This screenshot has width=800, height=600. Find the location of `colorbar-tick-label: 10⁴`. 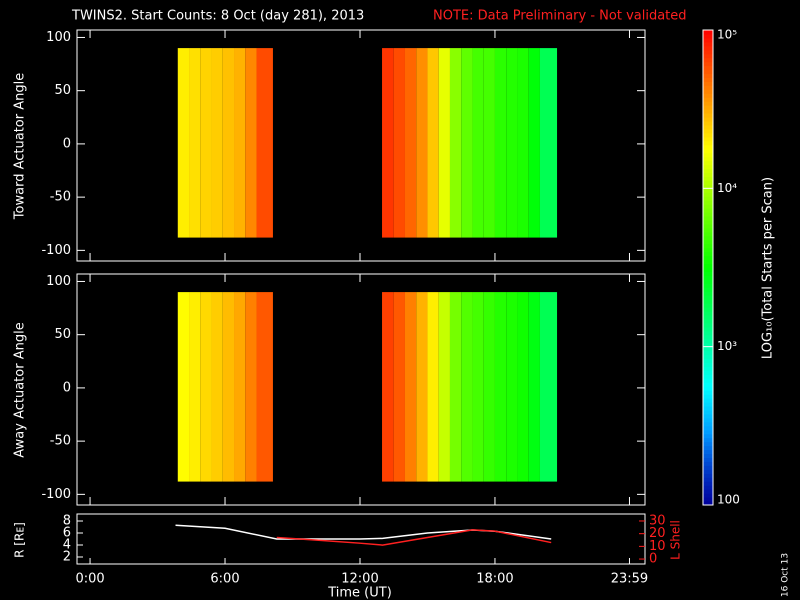

colorbar-tick-label: 10⁴ is located at coordinates (727, 188).